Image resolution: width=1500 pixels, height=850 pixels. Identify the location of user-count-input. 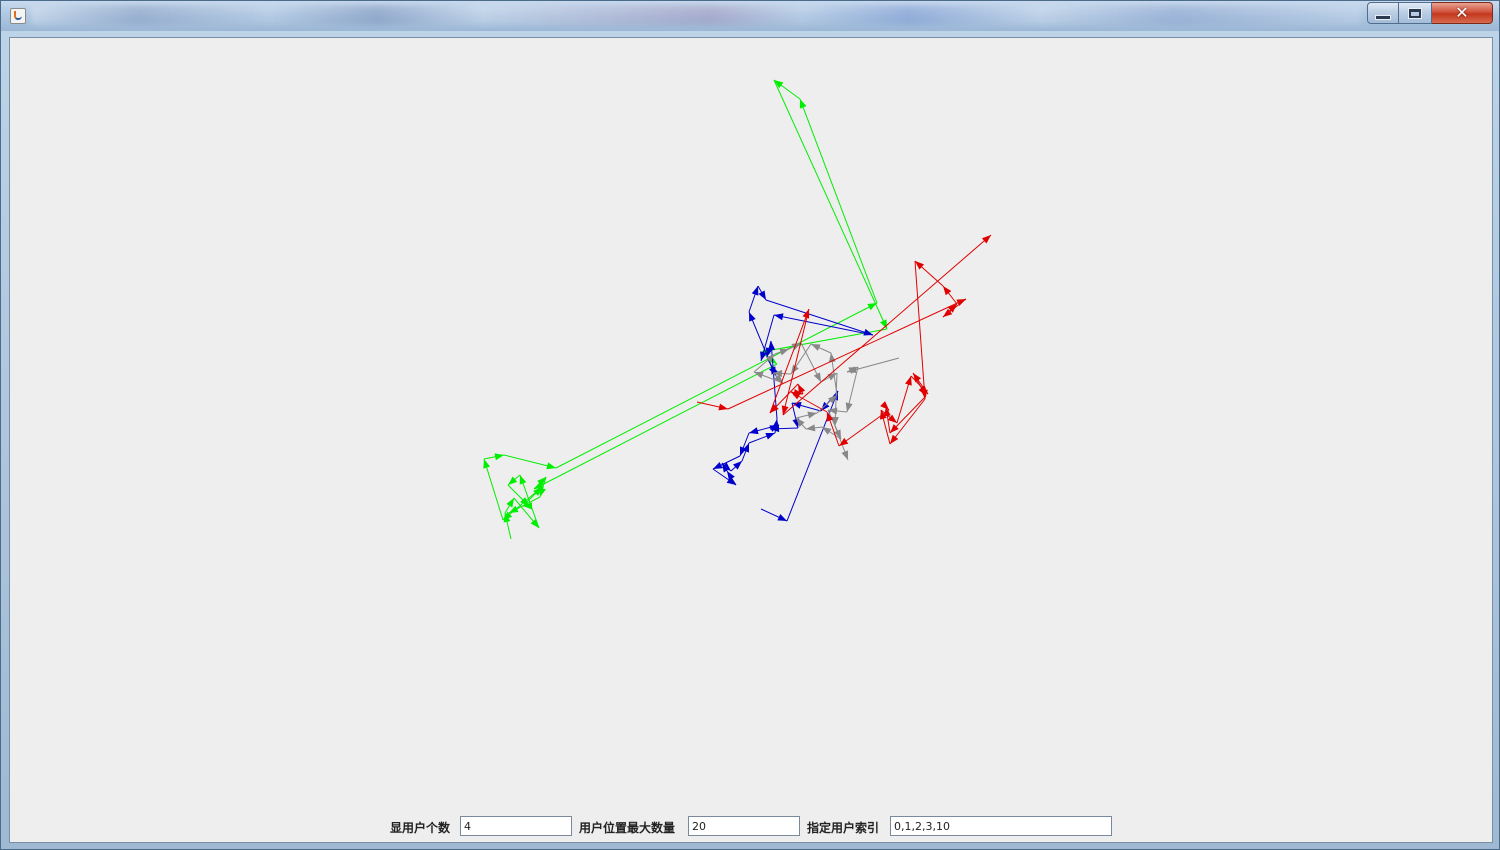
(516, 826).